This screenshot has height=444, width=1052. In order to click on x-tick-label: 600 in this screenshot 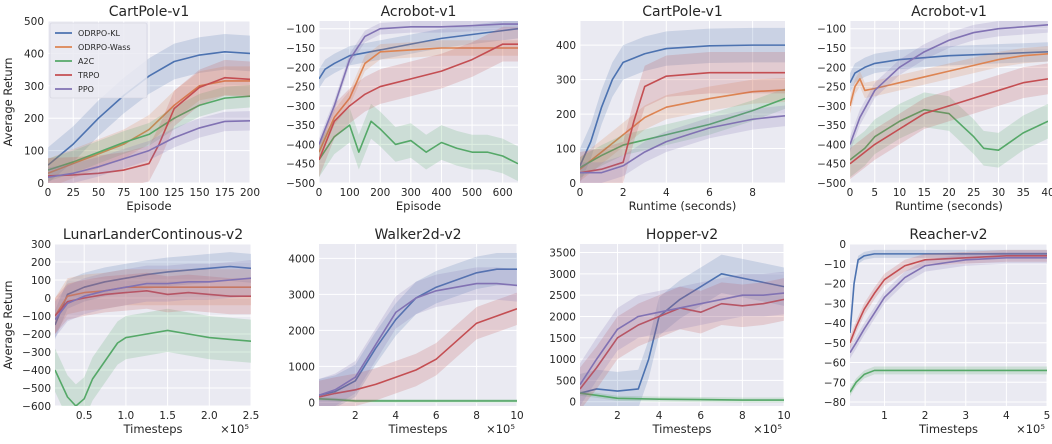, I will do `click(503, 193)`.